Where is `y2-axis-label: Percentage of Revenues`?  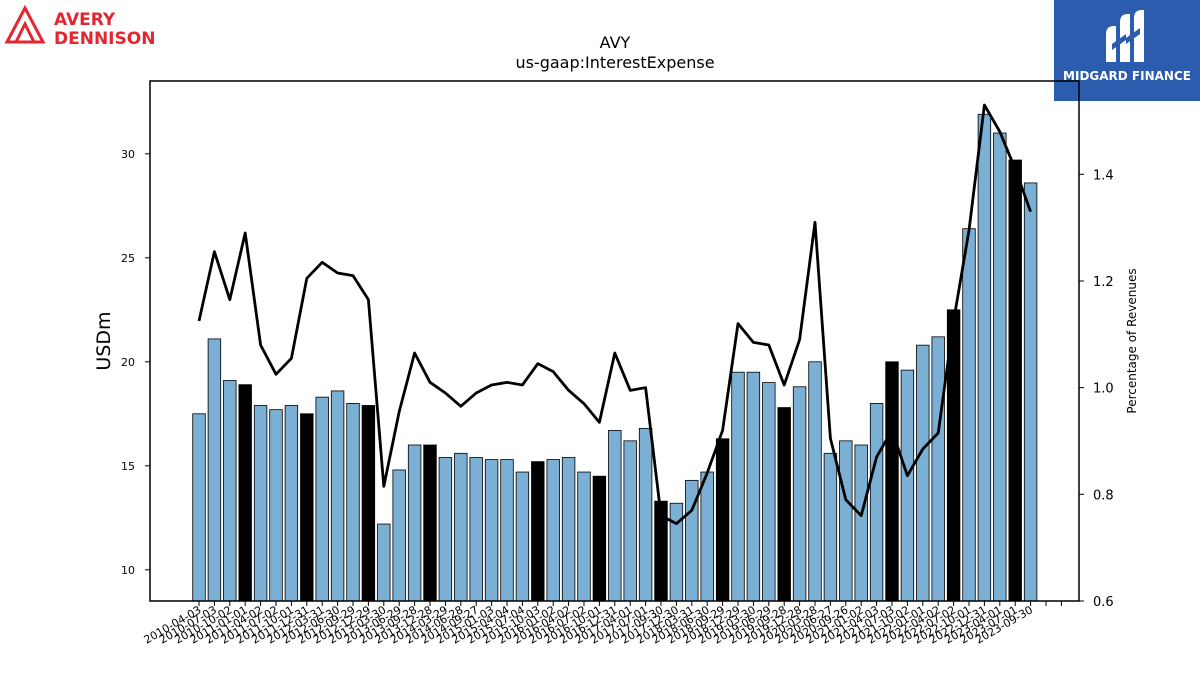 y2-axis-label: Percentage of Revenues is located at coordinates (1132, 340).